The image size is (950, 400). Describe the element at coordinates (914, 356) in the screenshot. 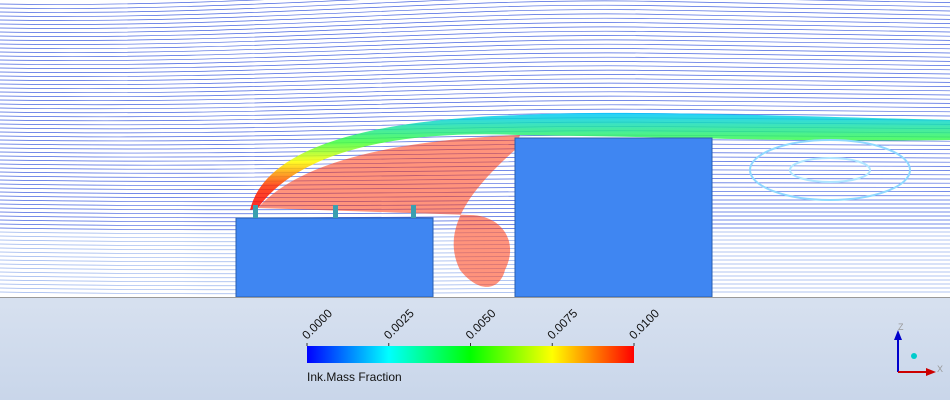

I see `y-axis` at that location.